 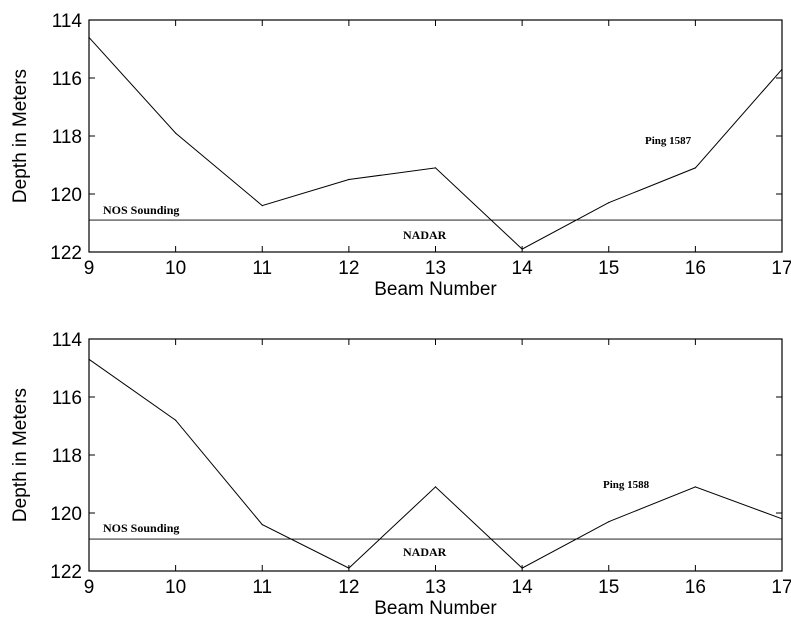 I want to click on chart0-y-tick-label: 118, so click(x=67, y=137).